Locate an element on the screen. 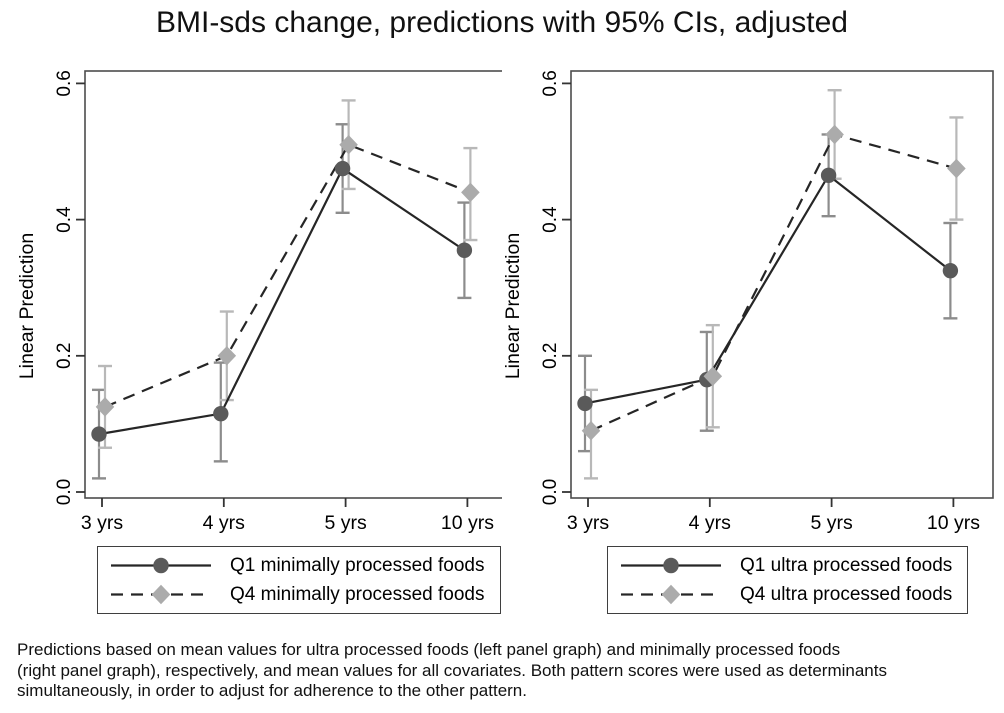 The image size is (1004, 713). legend-item-q4-ultra: Q4 ultra processed foods is located at coordinates (785, 594).